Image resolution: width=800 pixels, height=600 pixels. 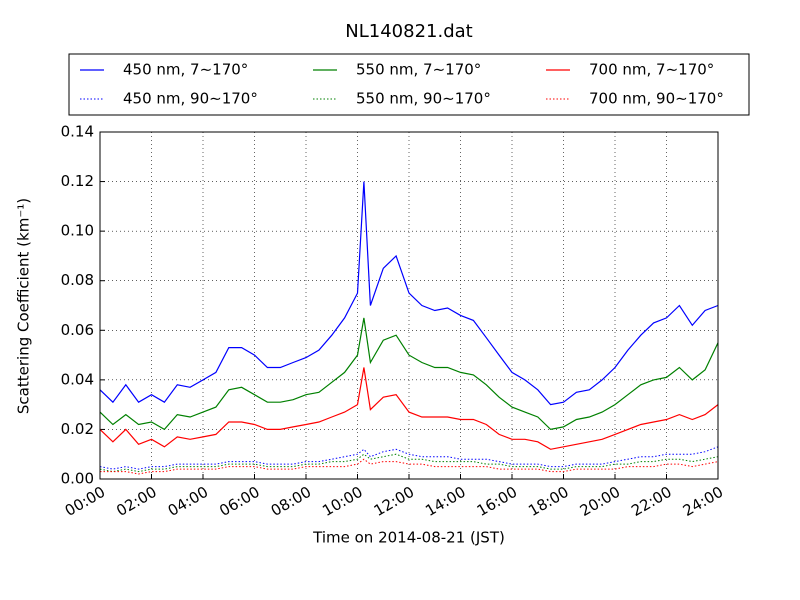 What do you see at coordinates (409, 84) in the screenshot?
I see `legend-box` at bounding box center [409, 84].